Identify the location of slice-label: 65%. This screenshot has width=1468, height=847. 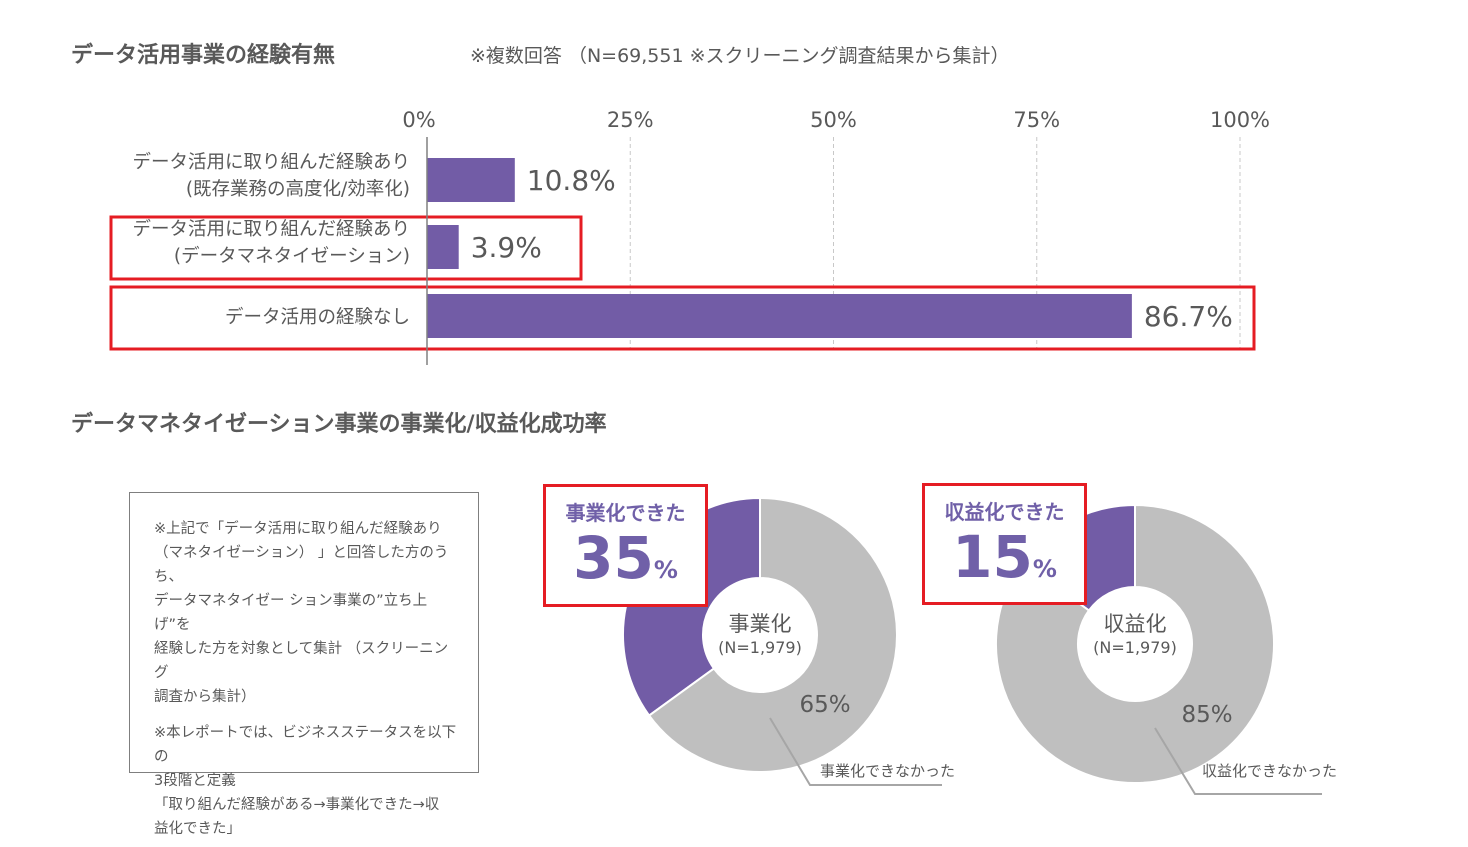
(824, 705).